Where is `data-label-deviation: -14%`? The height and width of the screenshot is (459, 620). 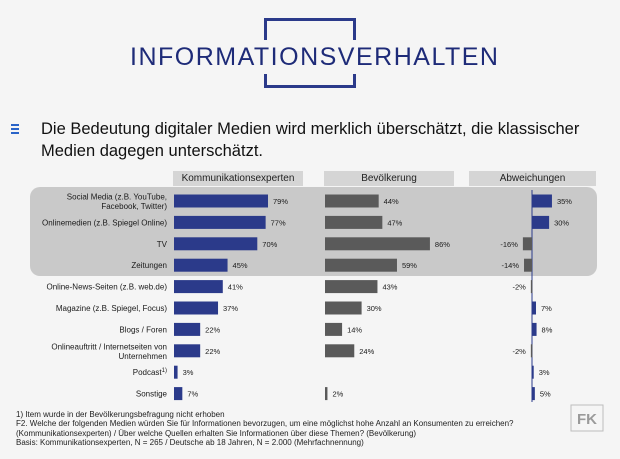 data-label-deviation: -14% is located at coordinates (511, 265).